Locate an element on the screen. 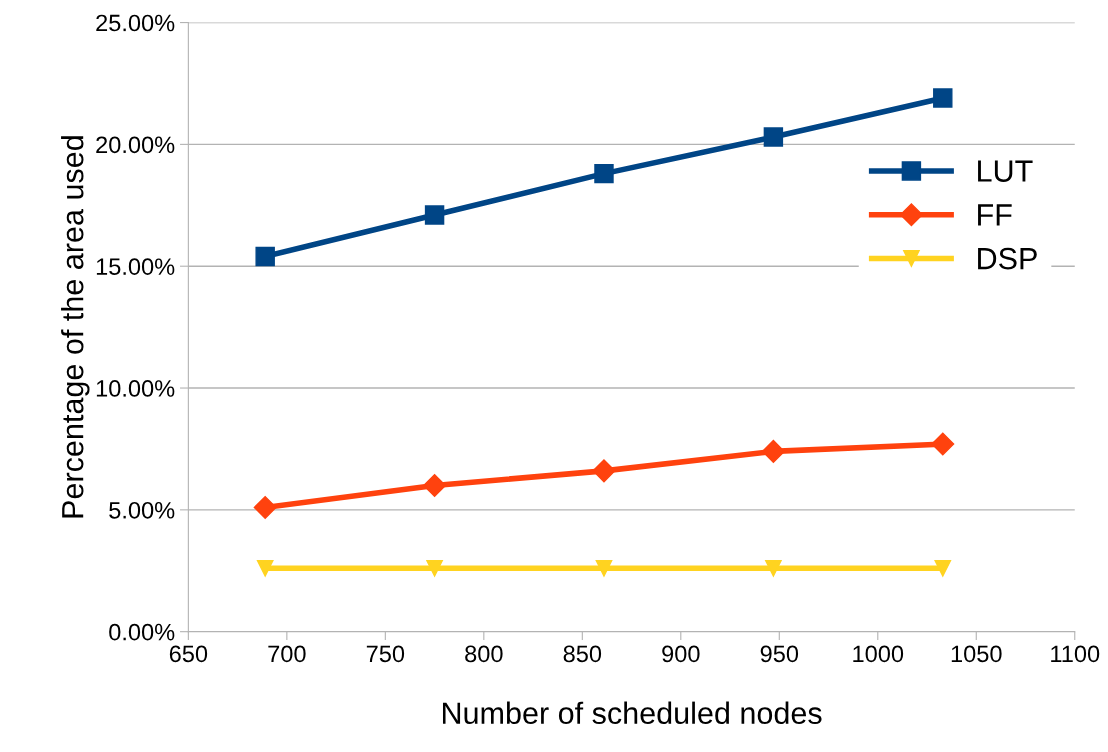 The width and height of the screenshot is (1108, 752). x-tick-label: 700 is located at coordinates (287, 654).